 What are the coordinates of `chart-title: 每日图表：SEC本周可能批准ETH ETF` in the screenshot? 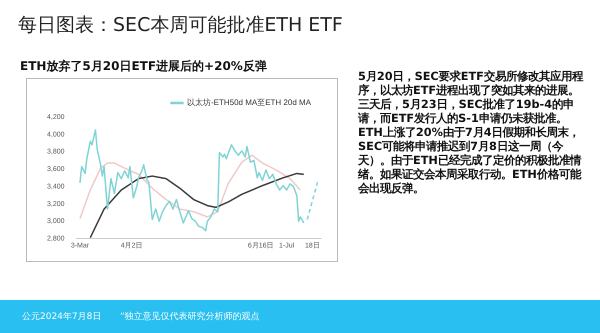 It's located at (180, 25).